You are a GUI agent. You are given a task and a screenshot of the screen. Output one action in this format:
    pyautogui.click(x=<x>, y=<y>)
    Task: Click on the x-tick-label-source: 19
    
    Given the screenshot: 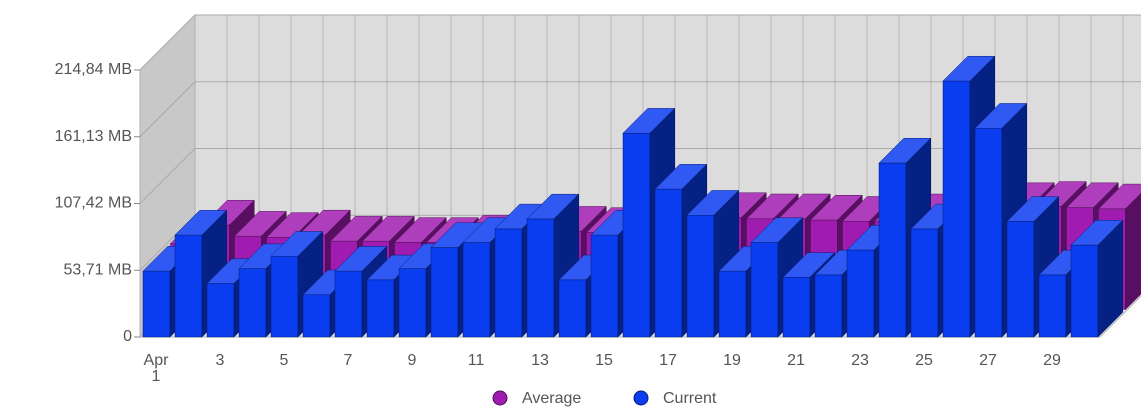 What is the action you would take?
    pyautogui.click(x=732, y=360)
    